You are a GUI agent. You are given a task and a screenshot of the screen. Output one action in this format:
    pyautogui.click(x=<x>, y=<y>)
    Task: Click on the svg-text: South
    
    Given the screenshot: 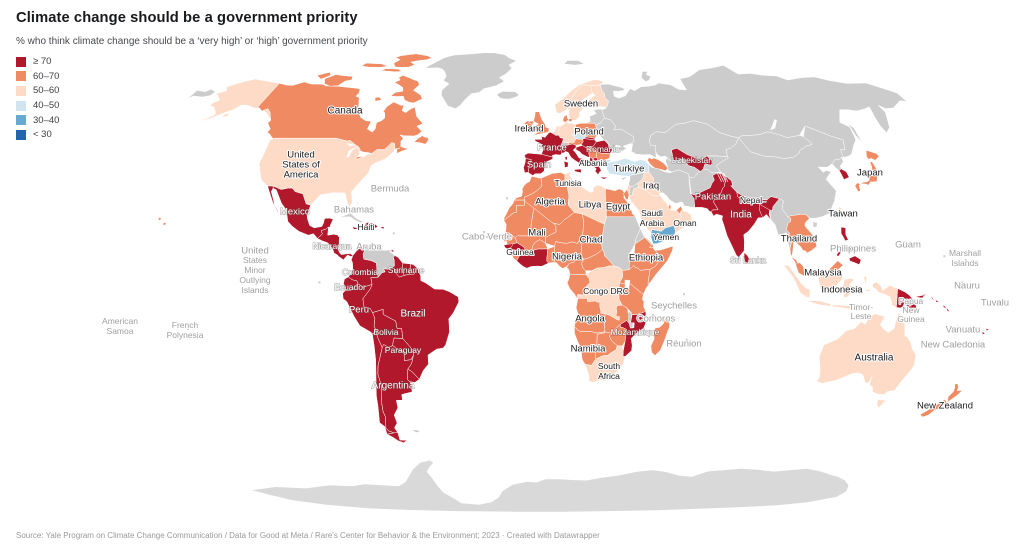 What is the action you would take?
    pyautogui.click(x=609, y=366)
    